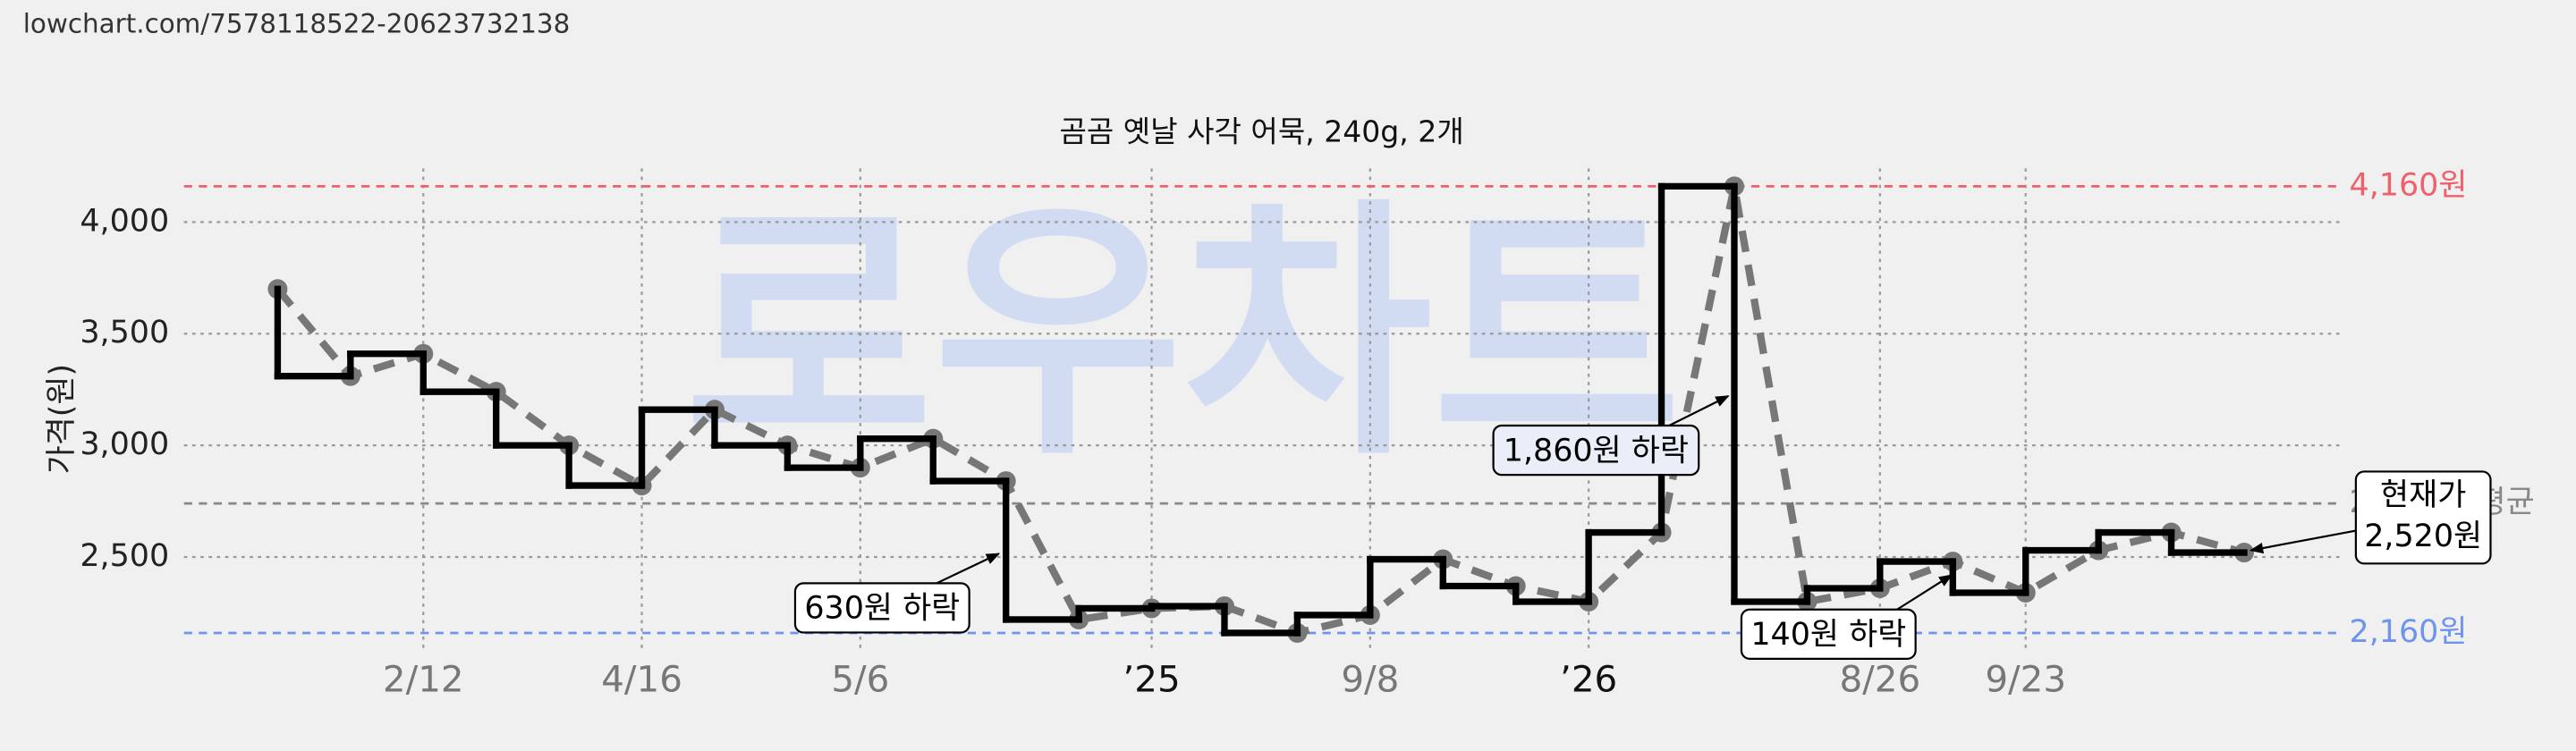  What do you see at coordinates (1588, 679) in the screenshot?
I see `x-tick-label: ’26` at bounding box center [1588, 679].